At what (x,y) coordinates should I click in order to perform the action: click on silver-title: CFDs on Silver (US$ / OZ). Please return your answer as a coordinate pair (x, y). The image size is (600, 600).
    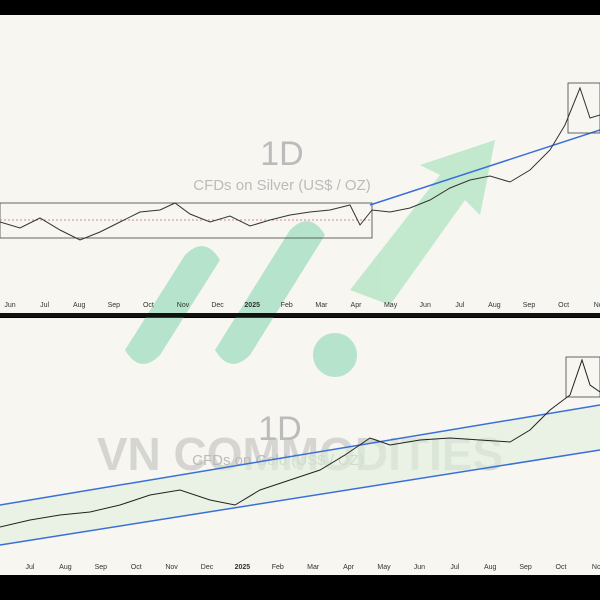
    Looking at the image, I should click on (282, 185).